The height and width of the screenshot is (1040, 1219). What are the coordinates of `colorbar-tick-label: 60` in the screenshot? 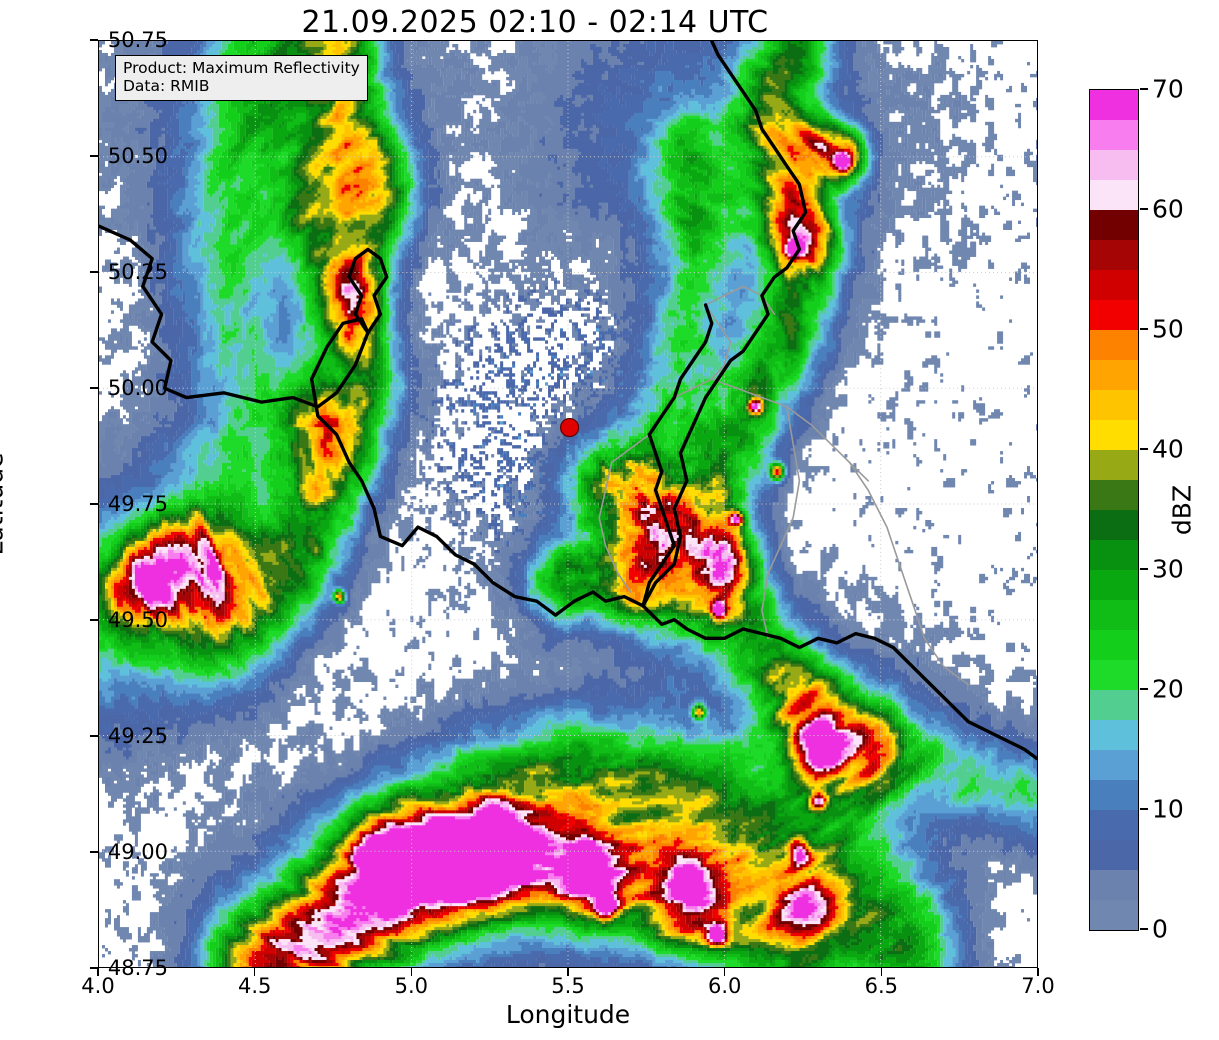 It's located at (1168, 209).